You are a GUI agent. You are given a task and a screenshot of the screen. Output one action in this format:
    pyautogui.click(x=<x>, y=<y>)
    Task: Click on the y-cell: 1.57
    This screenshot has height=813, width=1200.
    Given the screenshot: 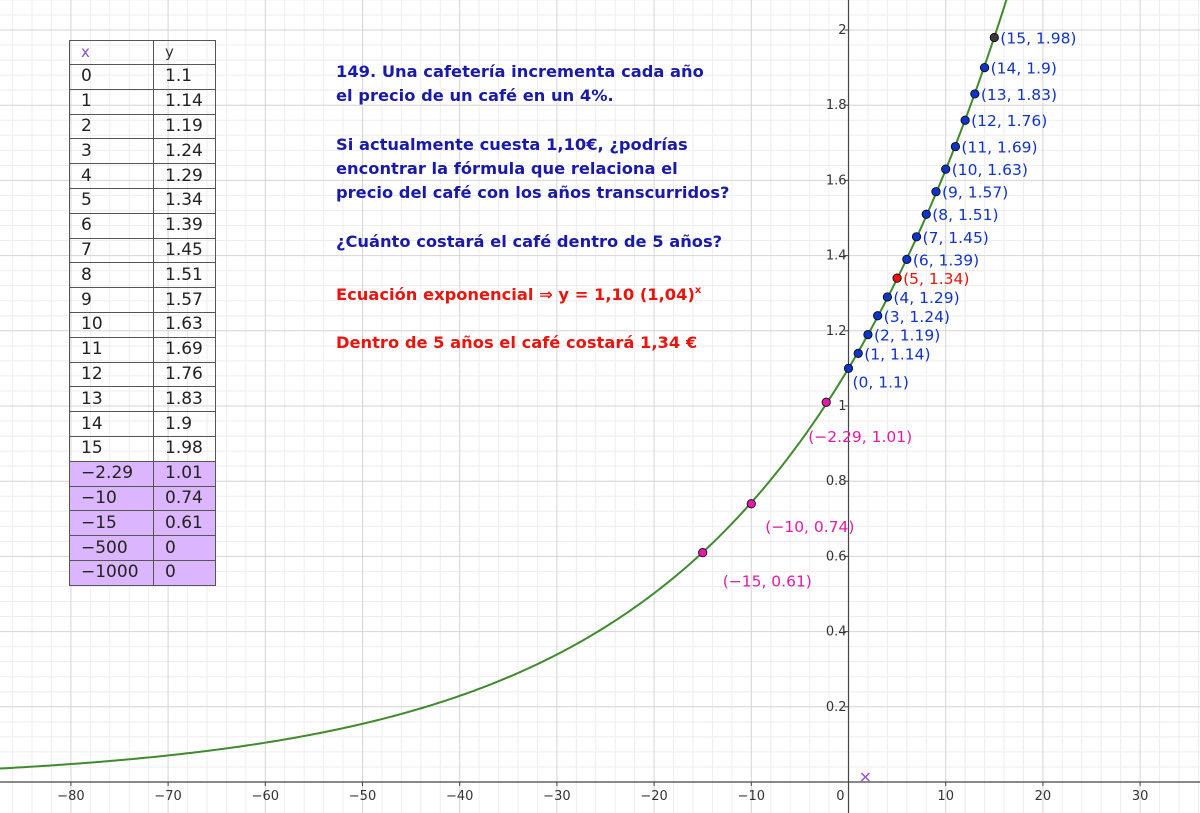 What is the action you would take?
    pyautogui.click(x=184, y=300)
    